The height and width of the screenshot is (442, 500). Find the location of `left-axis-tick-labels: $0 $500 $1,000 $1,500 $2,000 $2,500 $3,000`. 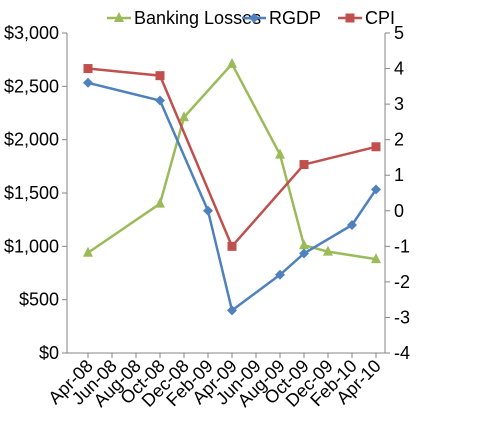

left-axis-tick-labels: $0 $500 $1,000 $1,500 $2,000 $2,500 $3,000 is located at coordinates (31, 193).